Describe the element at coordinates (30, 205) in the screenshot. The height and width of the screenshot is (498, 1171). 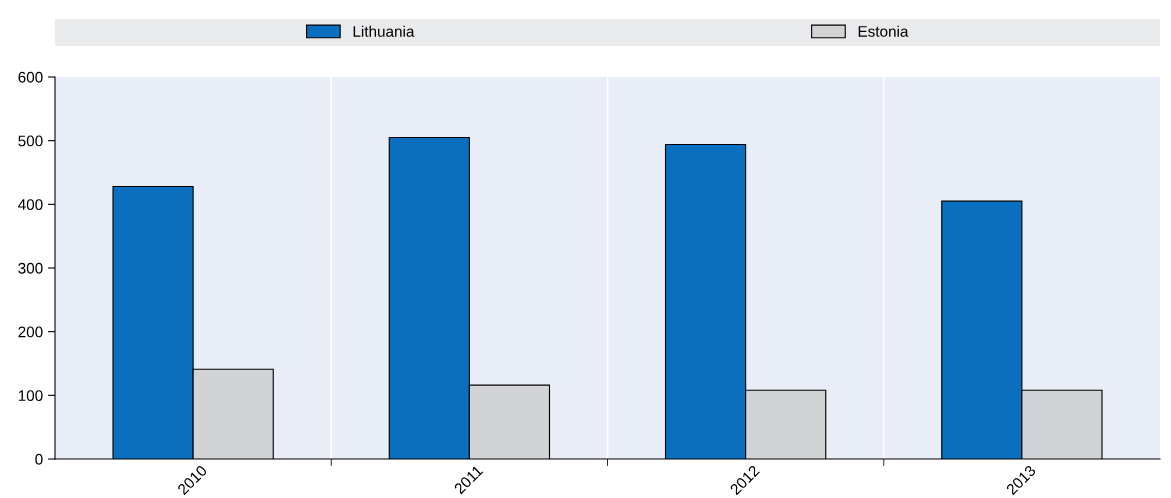
I see `y-tick-label: 400` at that location.